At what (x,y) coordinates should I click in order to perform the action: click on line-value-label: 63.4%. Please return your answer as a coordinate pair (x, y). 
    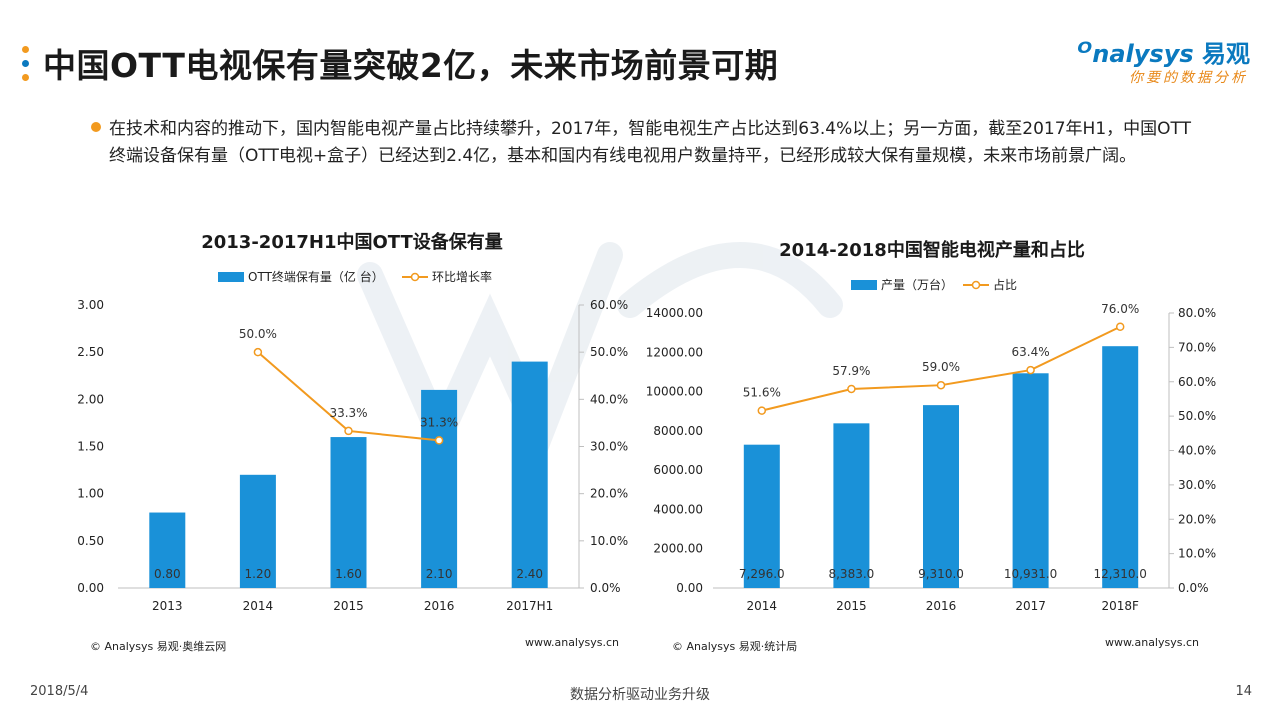
    Looking at the image, I should click on (1031, 352).